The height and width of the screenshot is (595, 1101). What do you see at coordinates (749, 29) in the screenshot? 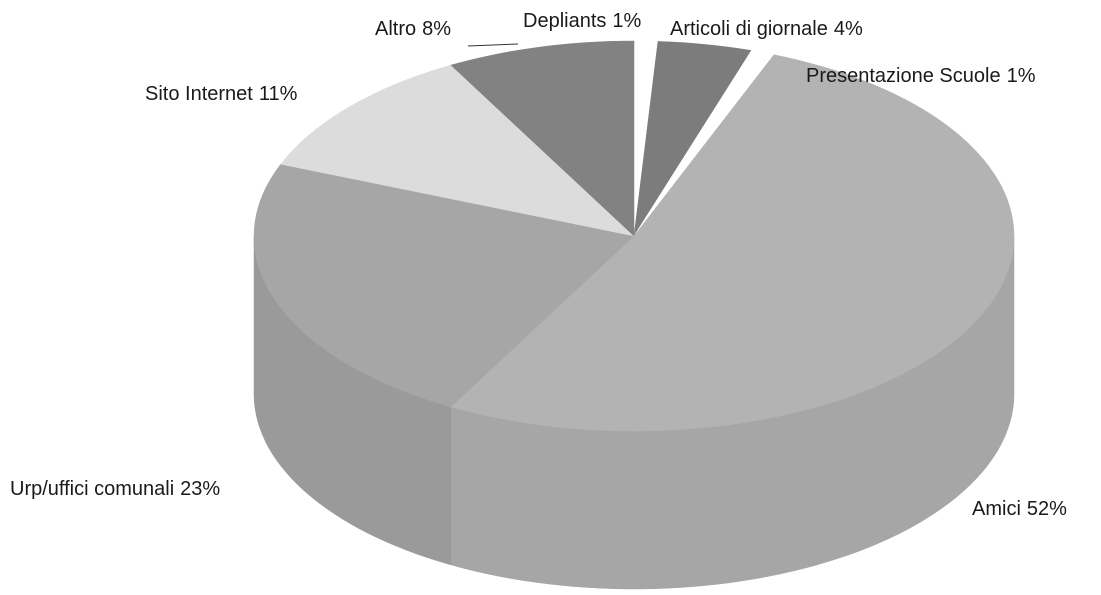
I see `slice-label-category: Articoli di giornale` at bounding box center [749, 29].